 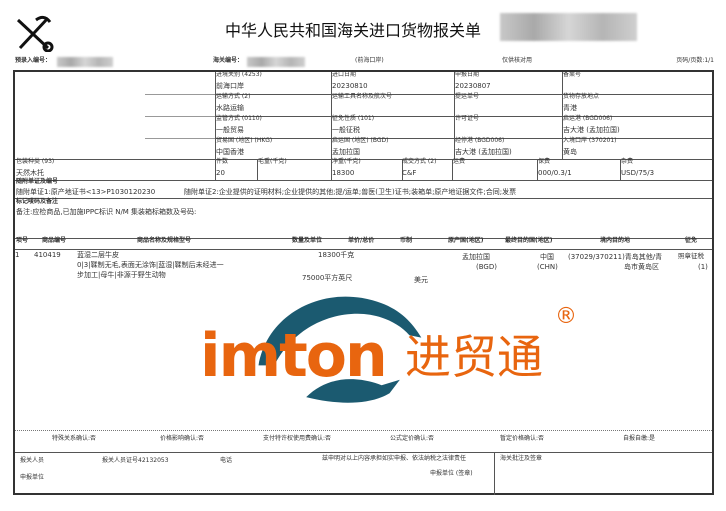 I want to click on exit-customs-value: 前海口岸, so click(x=230, y=86).